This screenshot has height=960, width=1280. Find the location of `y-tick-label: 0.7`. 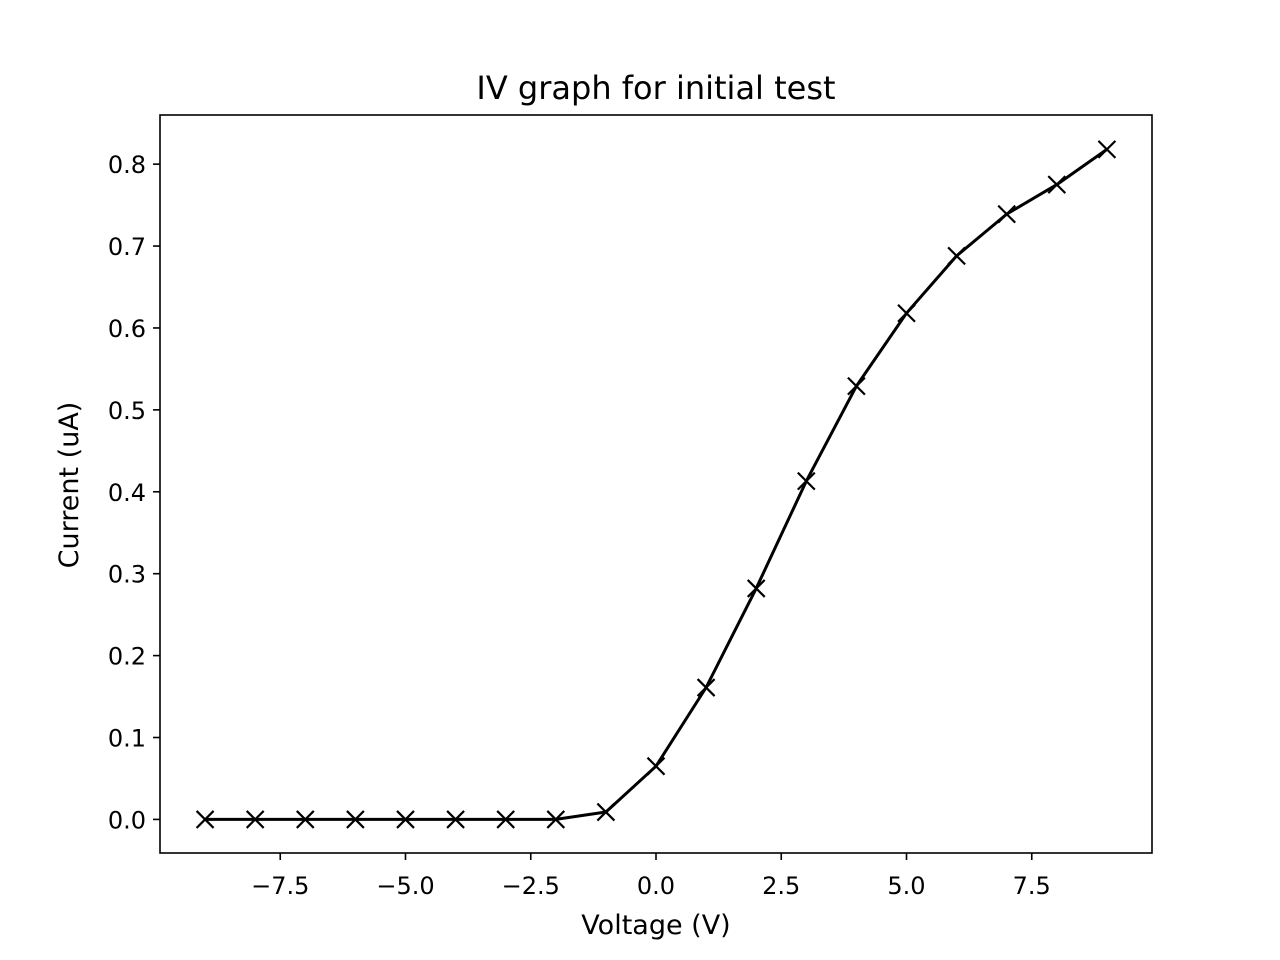

y-tick-label: 0.7 is located at coordinates (127, 247).